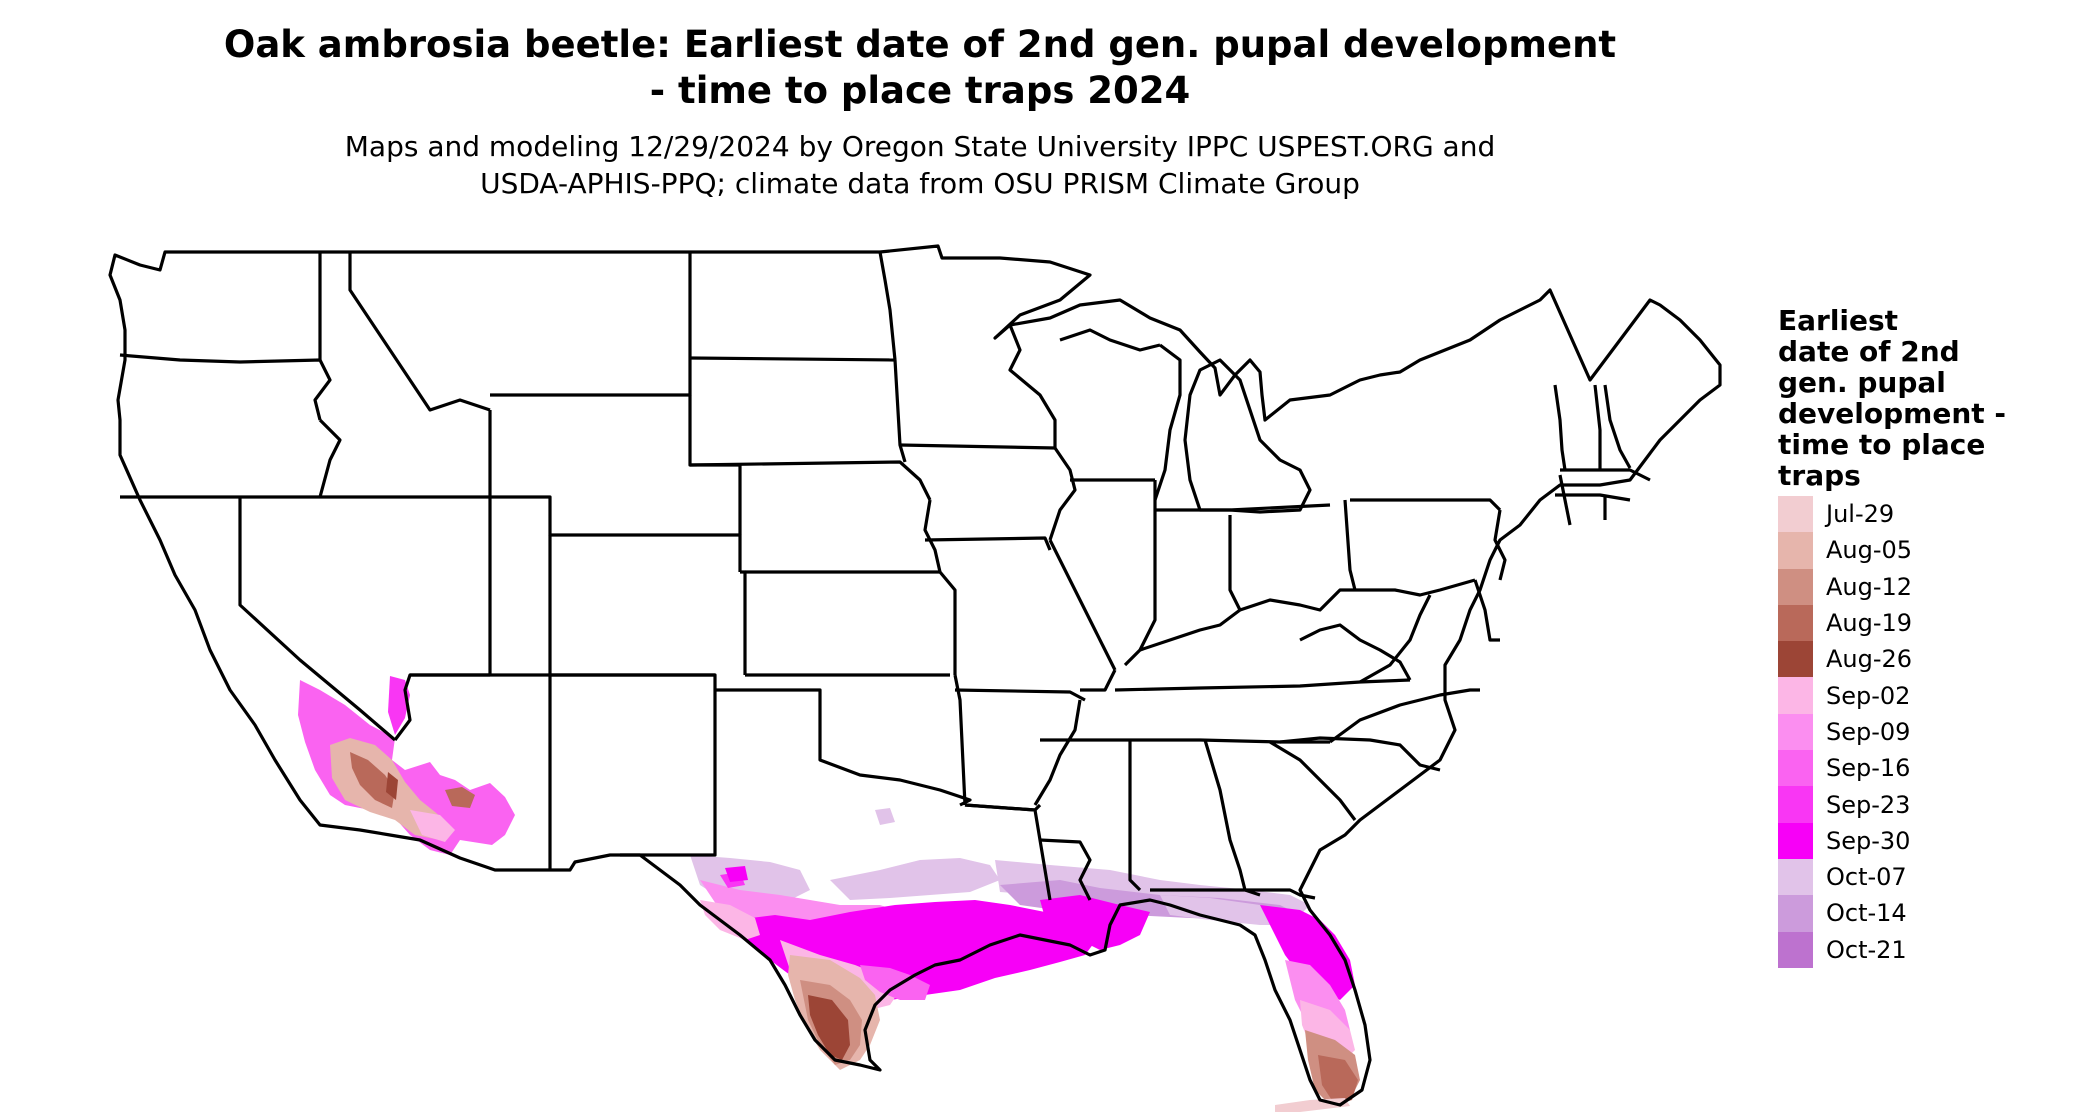 Image resolution: width=2100 pixels, height=1116 pixels. I want to click on border-wy-co, so click(616, 533).